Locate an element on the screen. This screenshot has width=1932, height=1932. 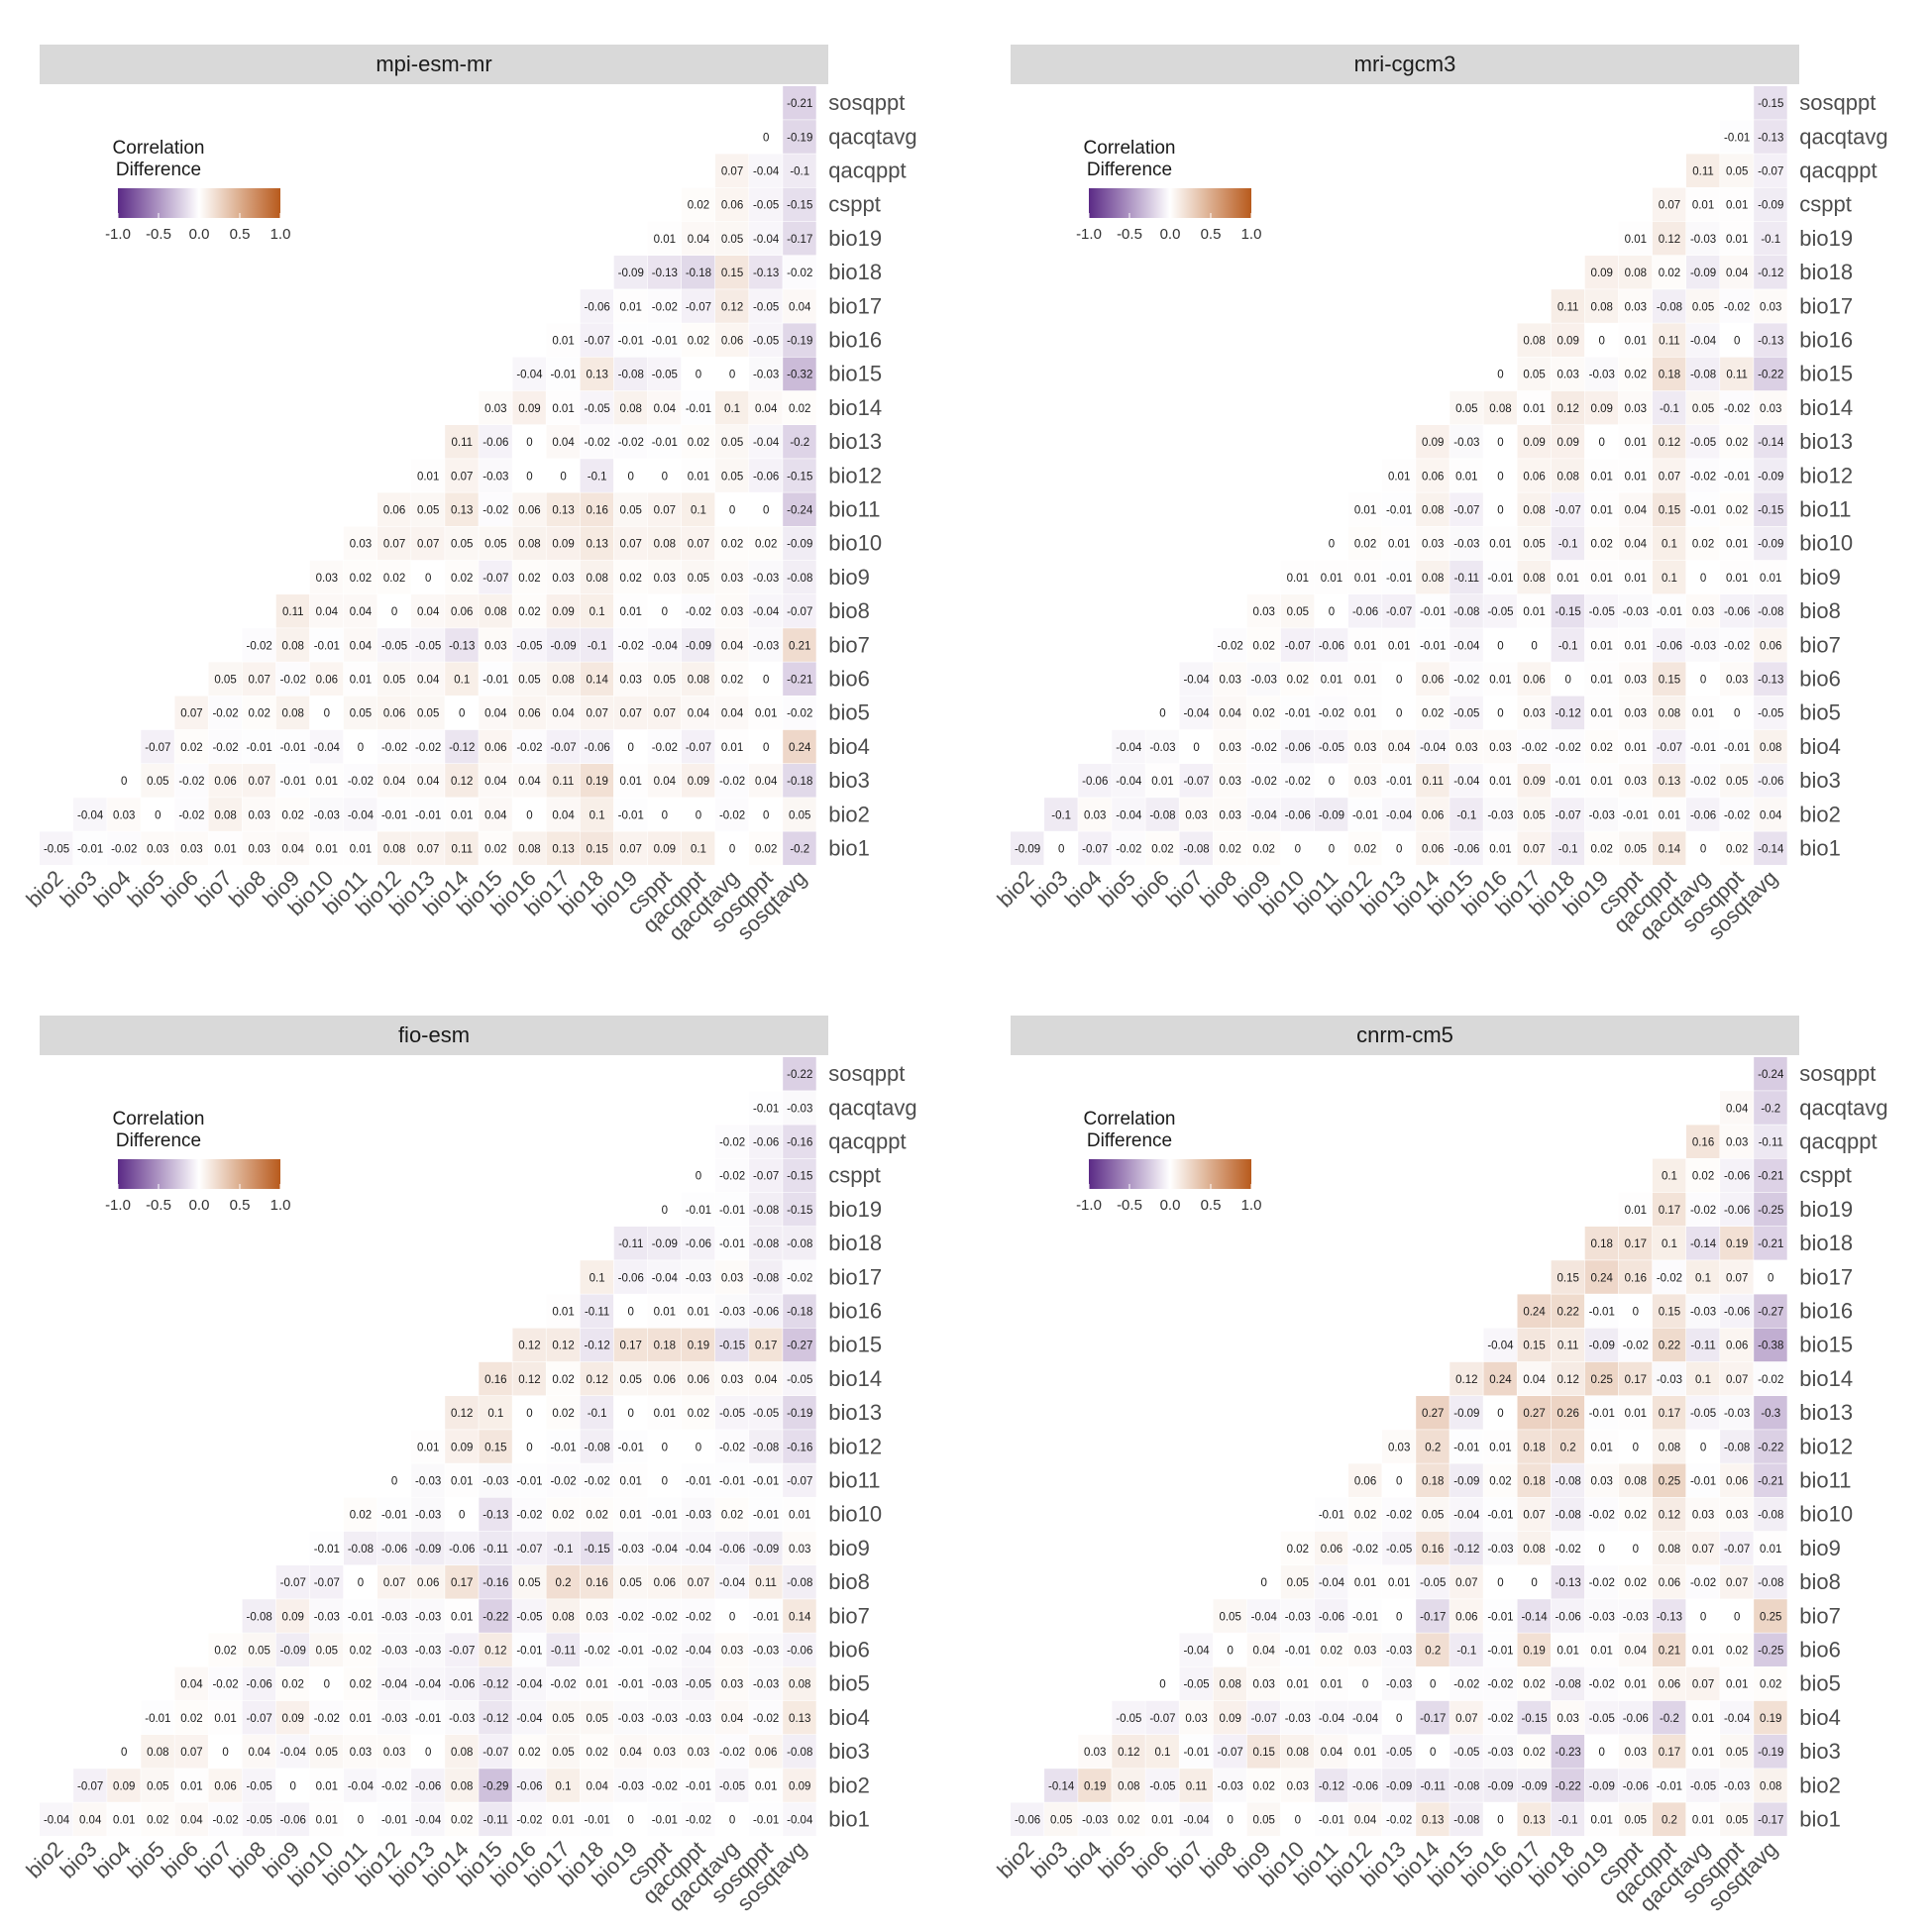
y-tick-label: bio16 is located at coordinates (855, 340).